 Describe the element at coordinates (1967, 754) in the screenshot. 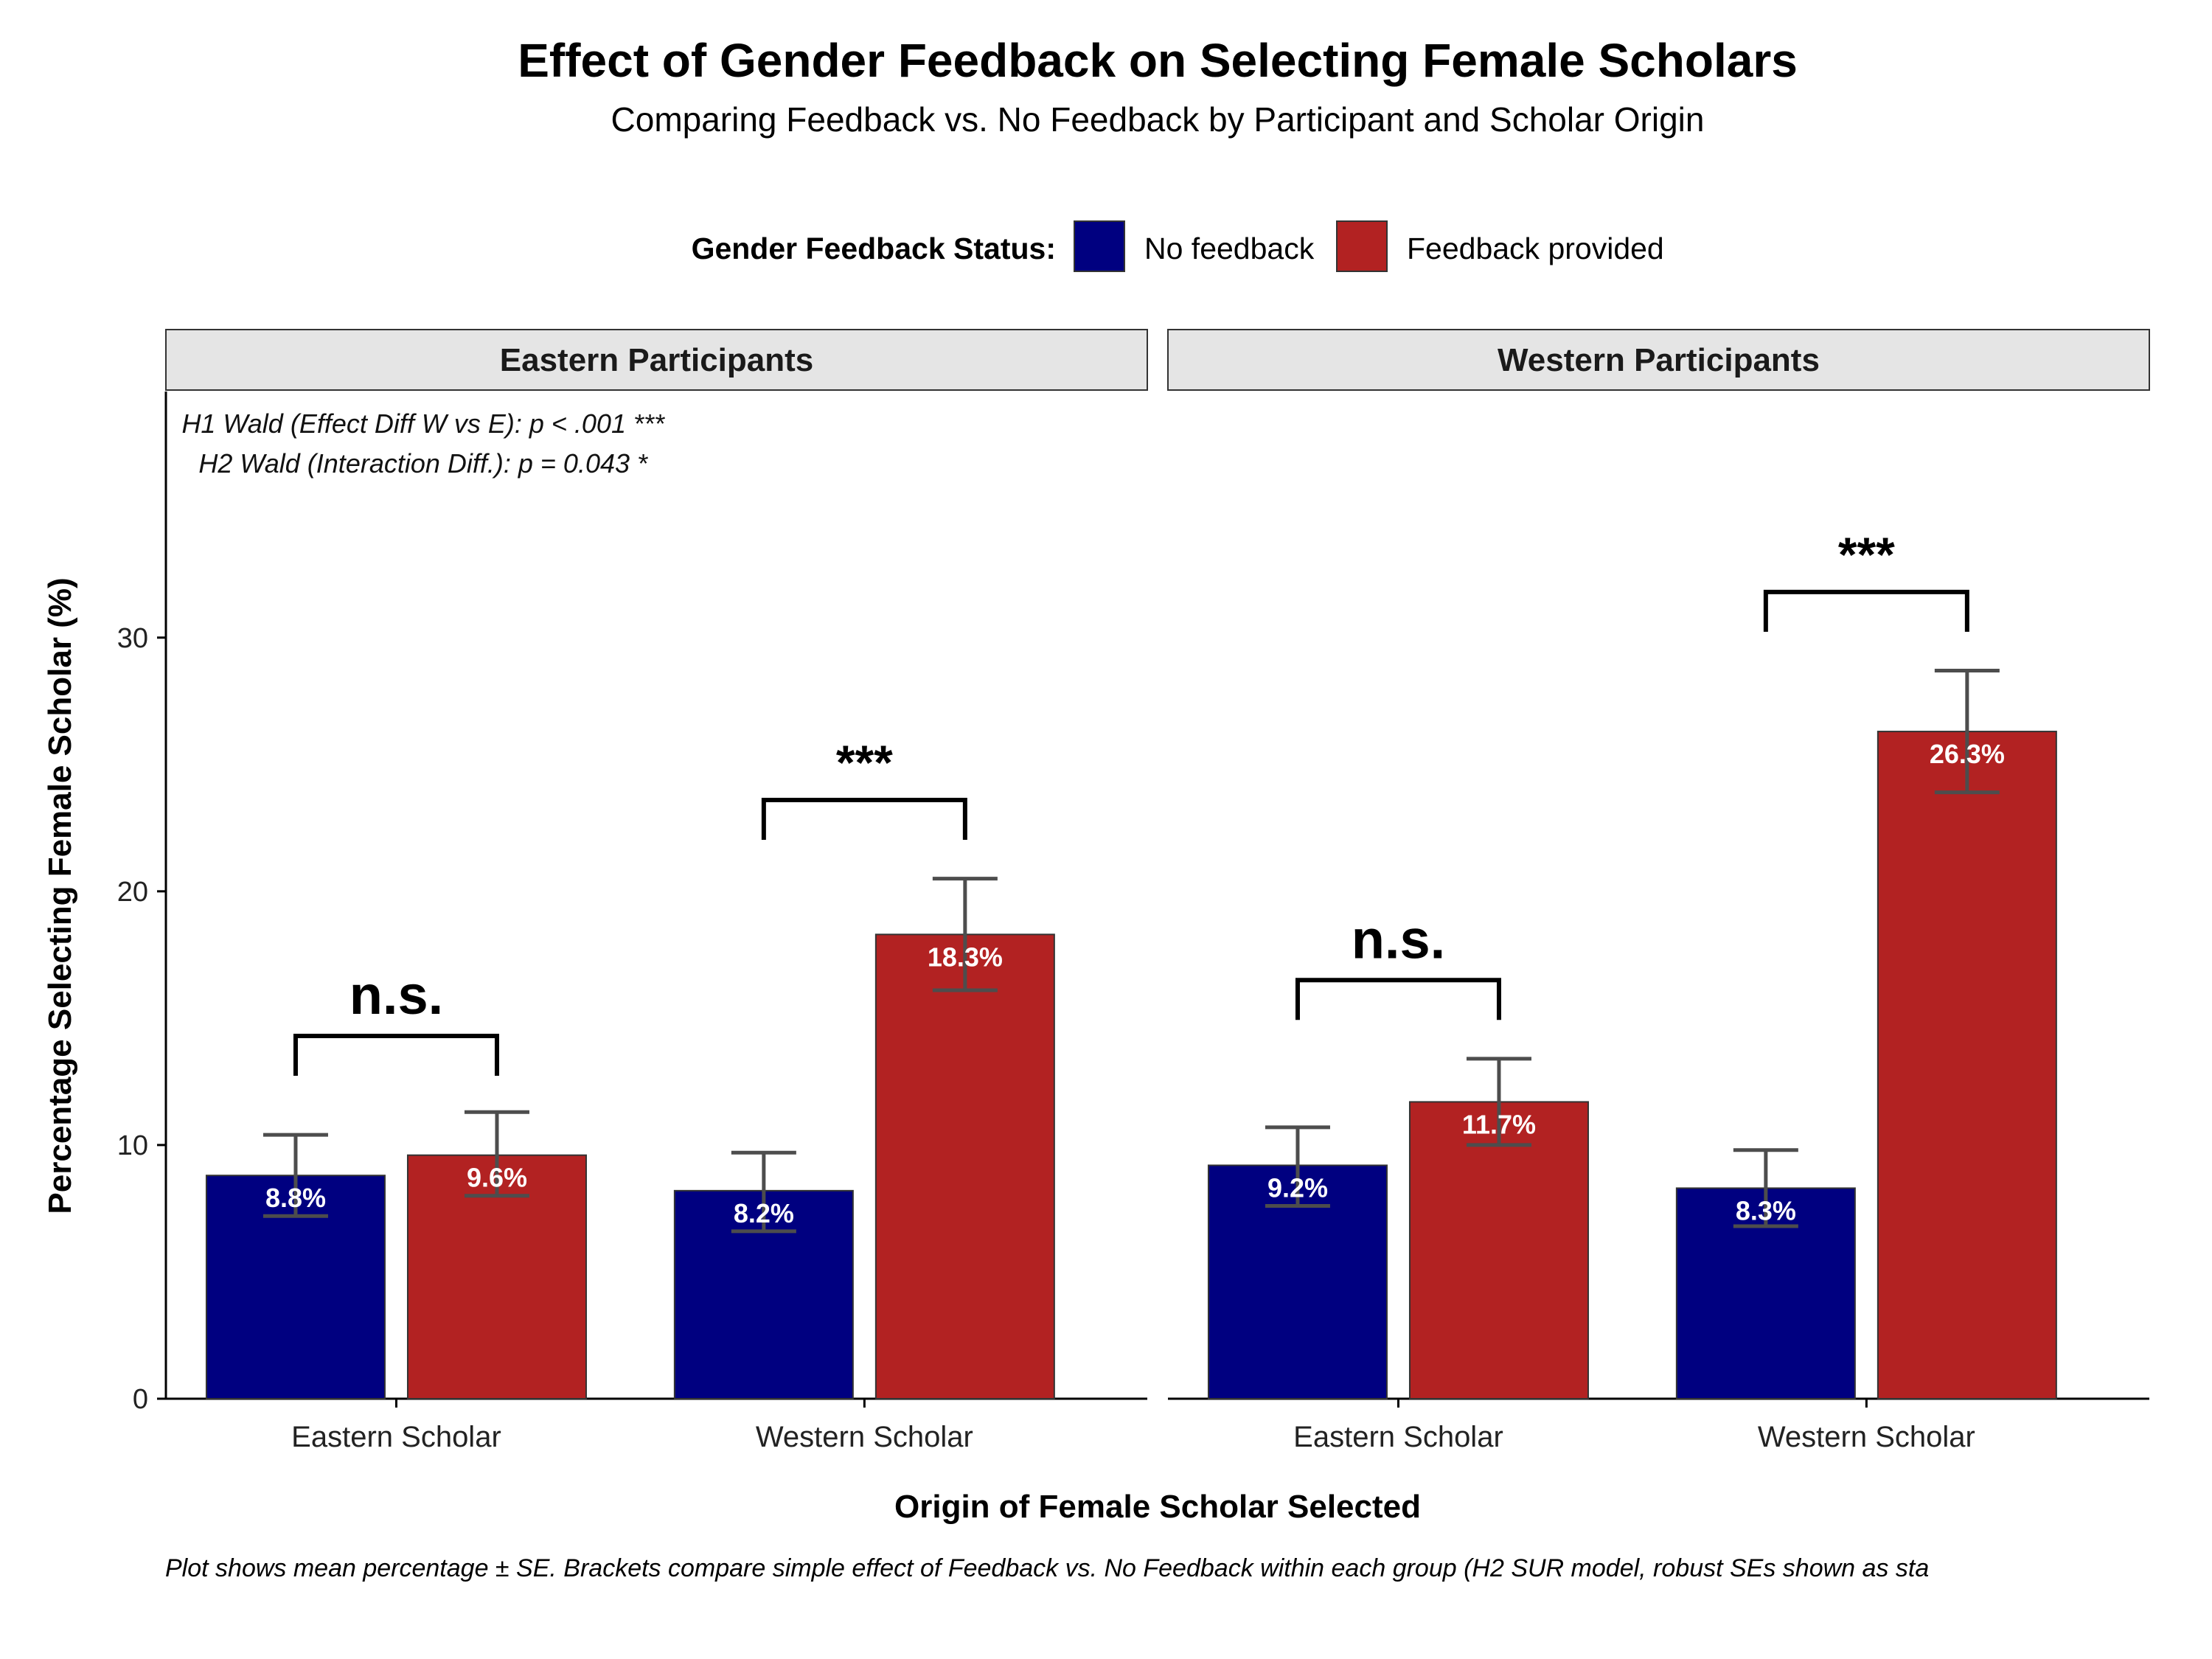

I see `data-label: 26.3%` at that location.